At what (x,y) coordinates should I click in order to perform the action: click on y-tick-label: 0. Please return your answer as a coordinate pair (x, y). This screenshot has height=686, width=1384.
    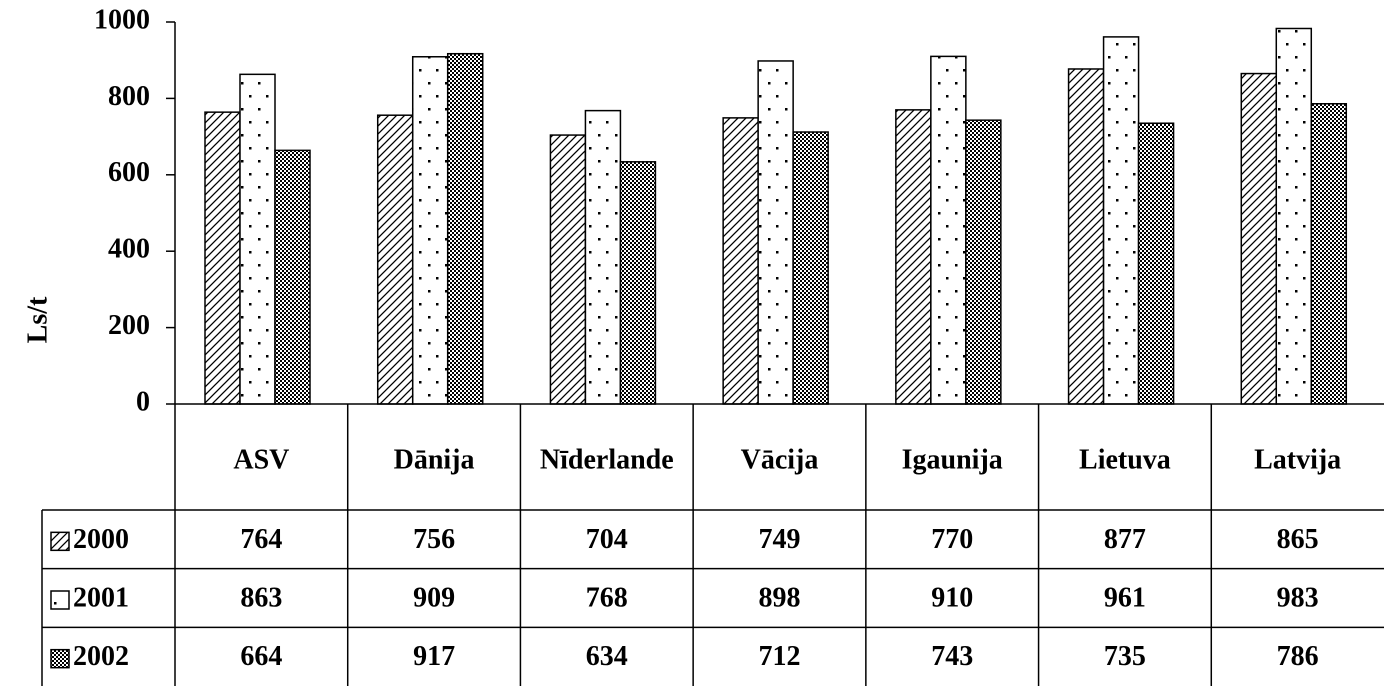
    Looking at the image, I should click on (143, 401).